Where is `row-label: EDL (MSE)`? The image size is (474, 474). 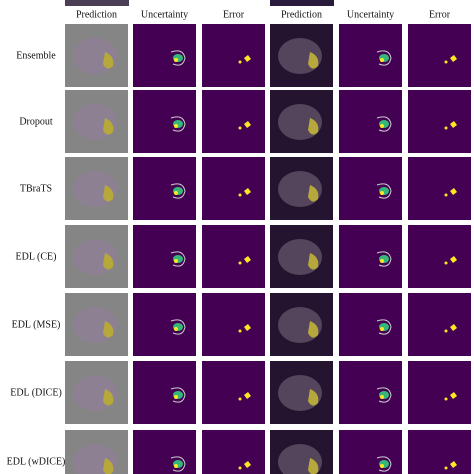
row-label: EDL (MSE) is located at coordinates (36, 324).